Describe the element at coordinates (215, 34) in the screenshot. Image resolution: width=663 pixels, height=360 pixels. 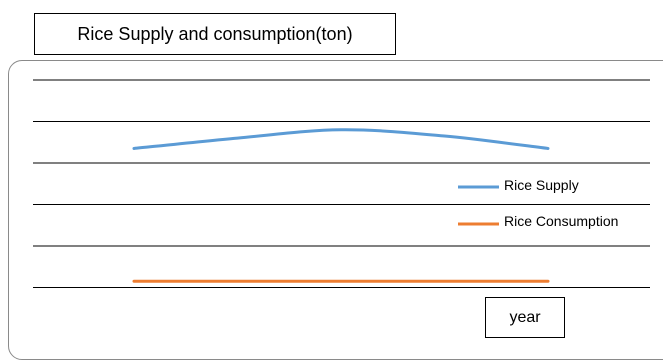
I see `chart-title: Rice Supply and consumption(ton)` at that location.